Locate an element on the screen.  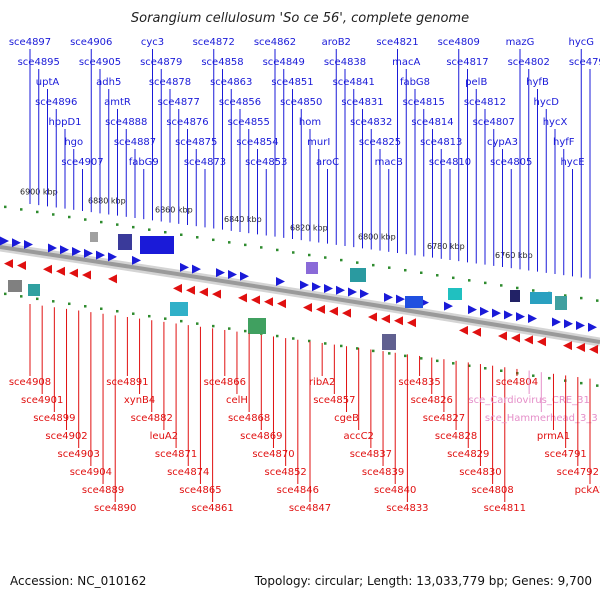
gene-label: hycE is located at coordinates (572, 162).